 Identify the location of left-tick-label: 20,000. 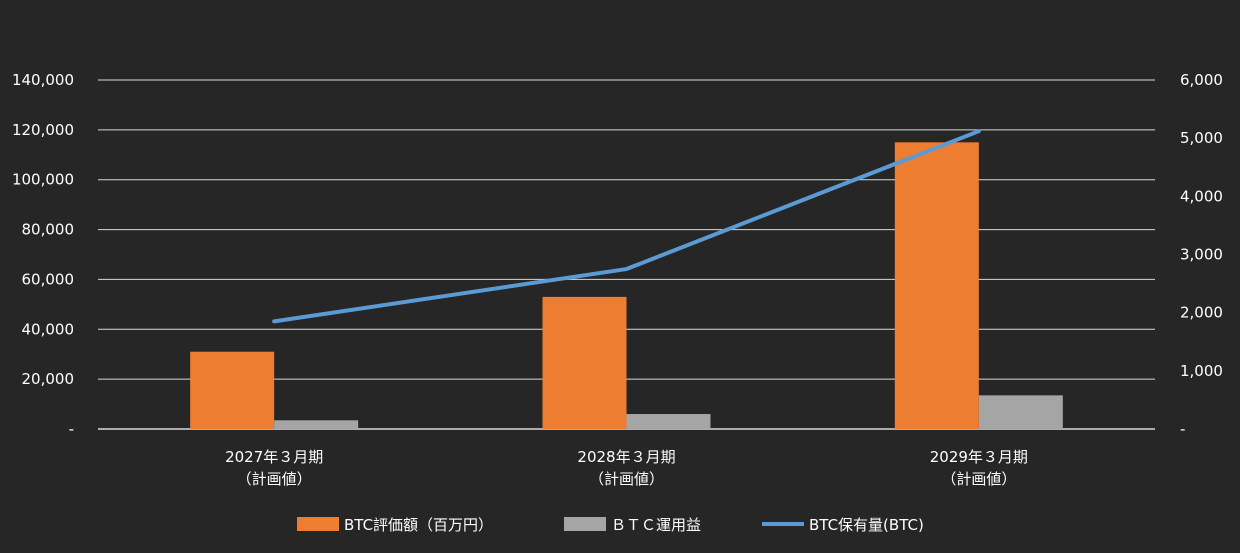
(48, 379).